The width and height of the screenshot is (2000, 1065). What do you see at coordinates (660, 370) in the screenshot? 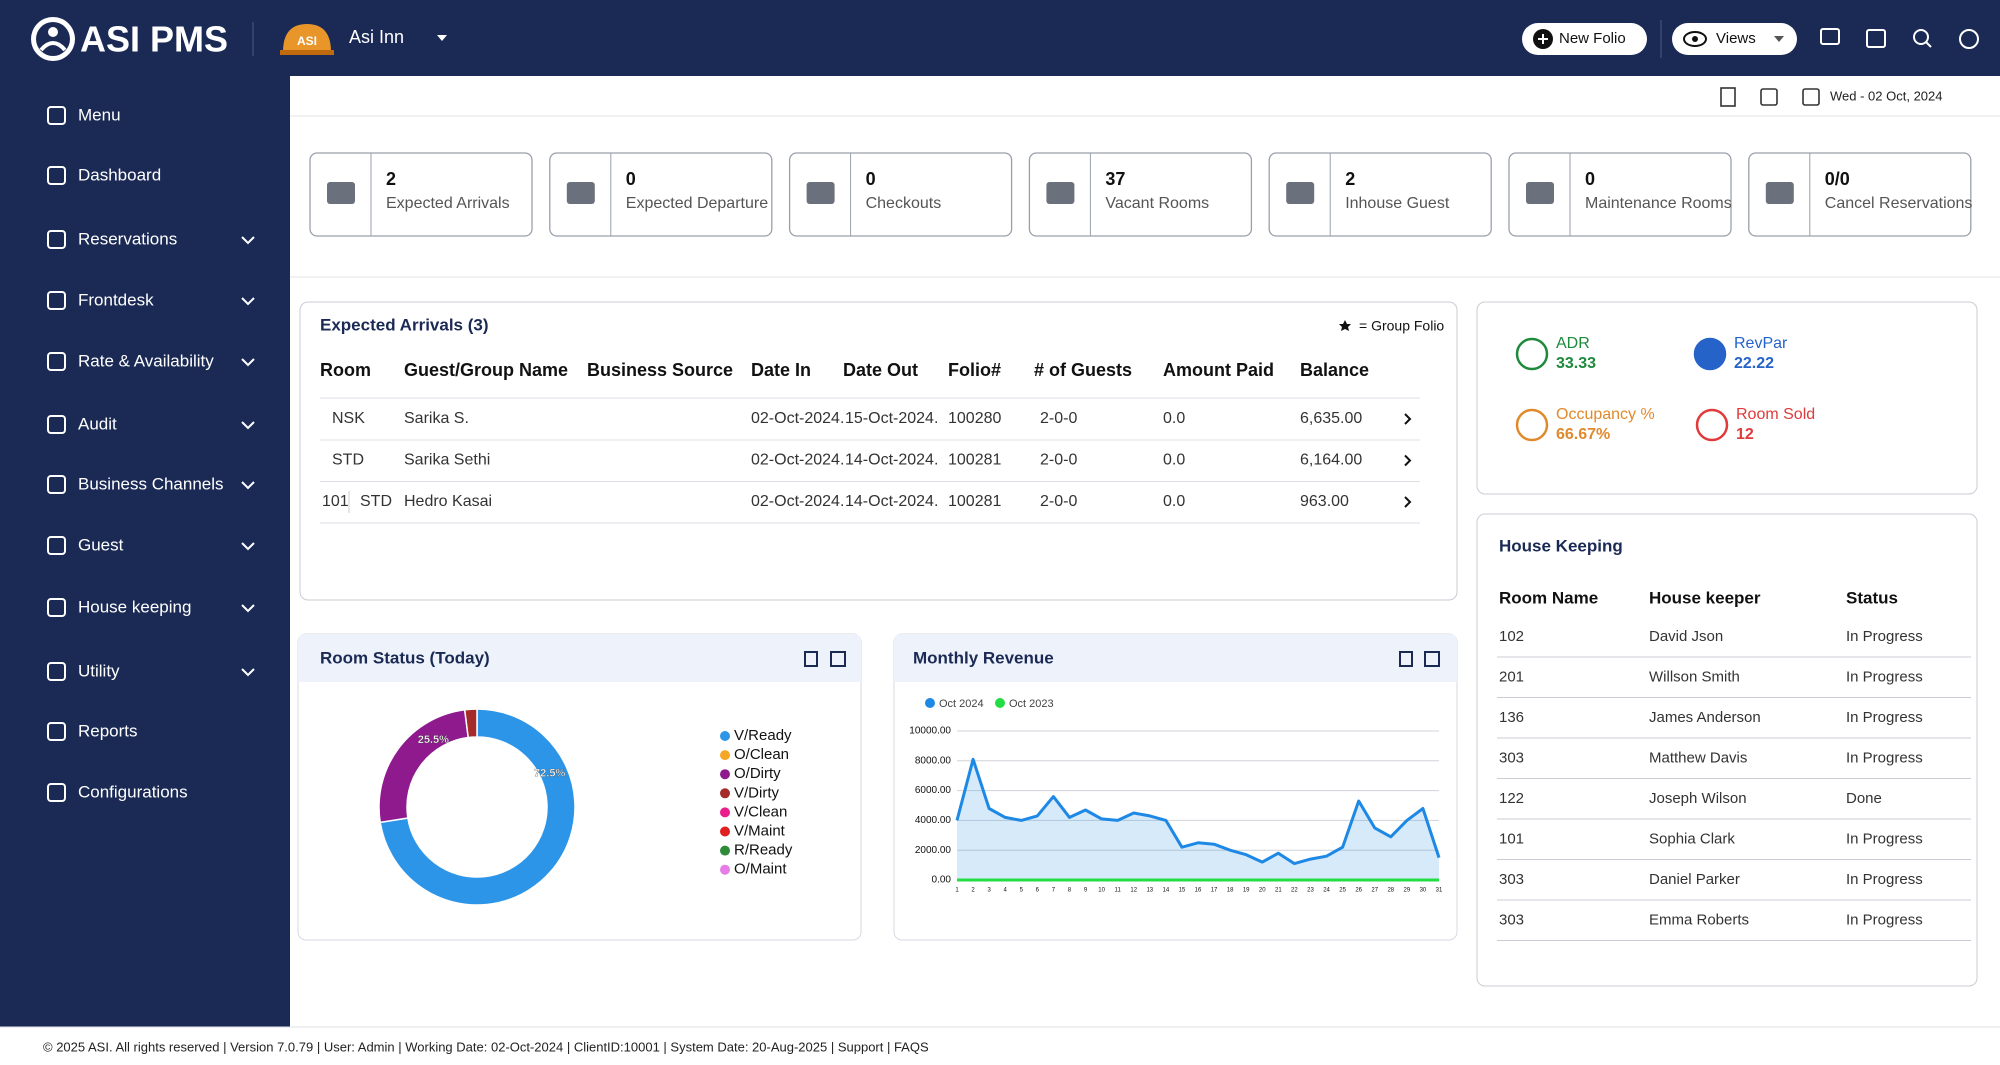
I see `column-header: Business Source` at bounding box center [660, 370].